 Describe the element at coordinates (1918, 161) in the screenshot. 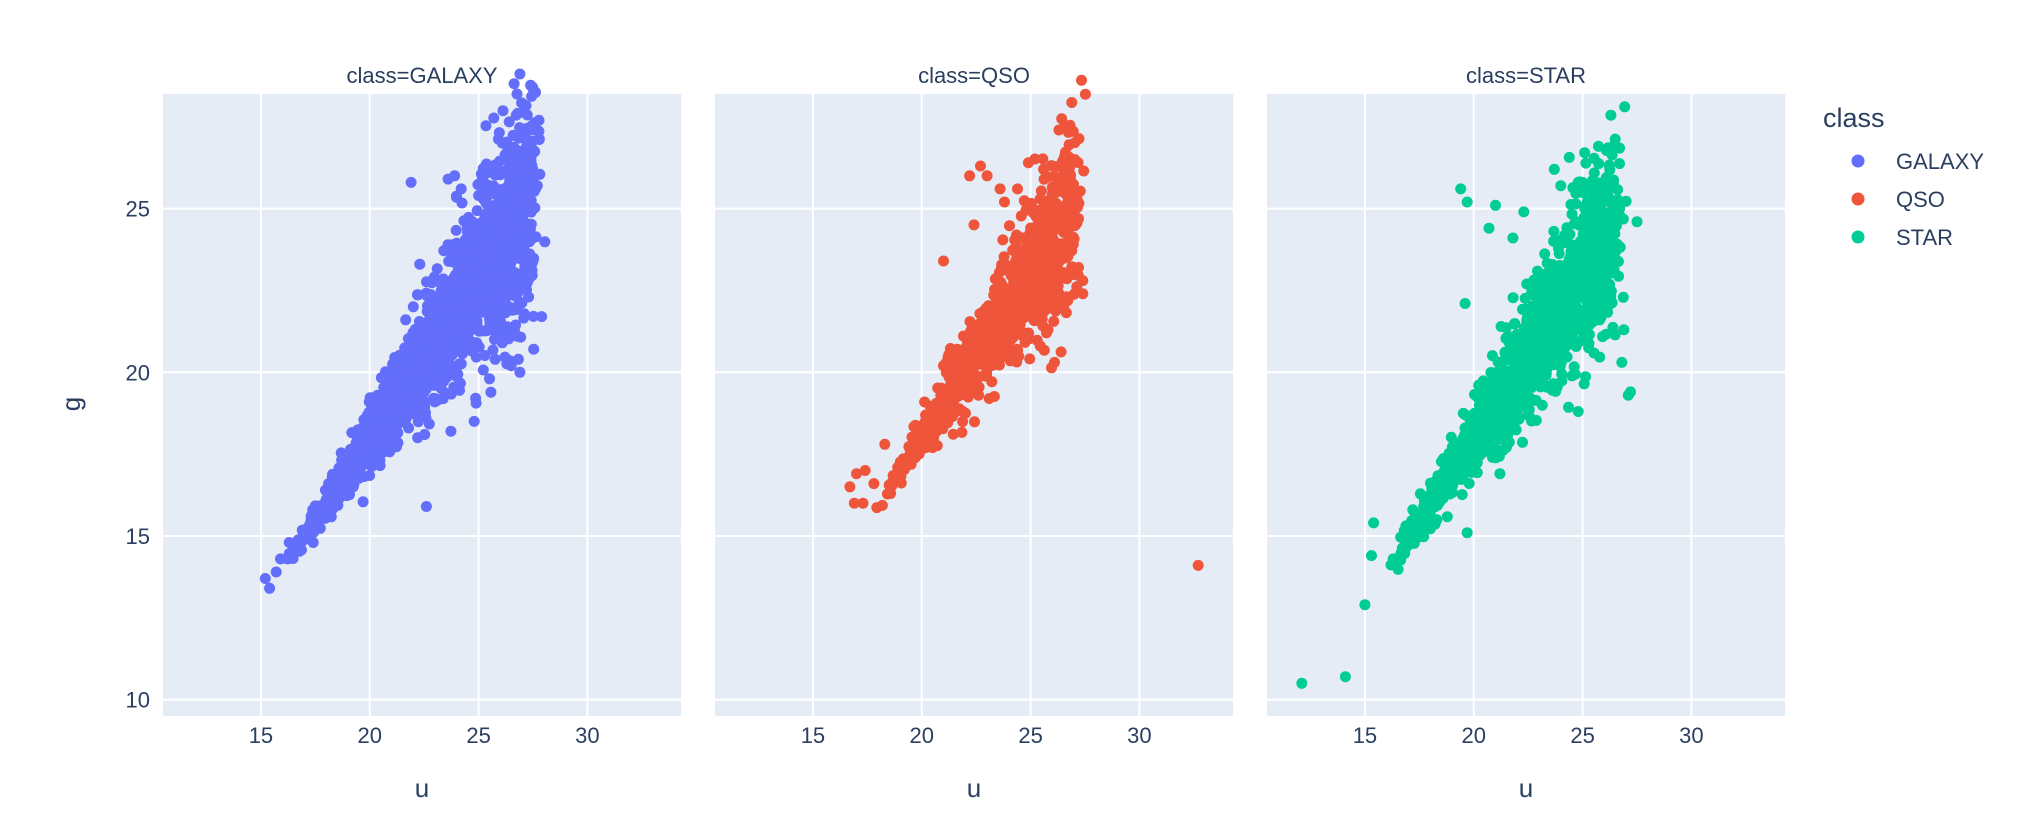

I see `legend-item-galaxy: GALAXY` at that location.